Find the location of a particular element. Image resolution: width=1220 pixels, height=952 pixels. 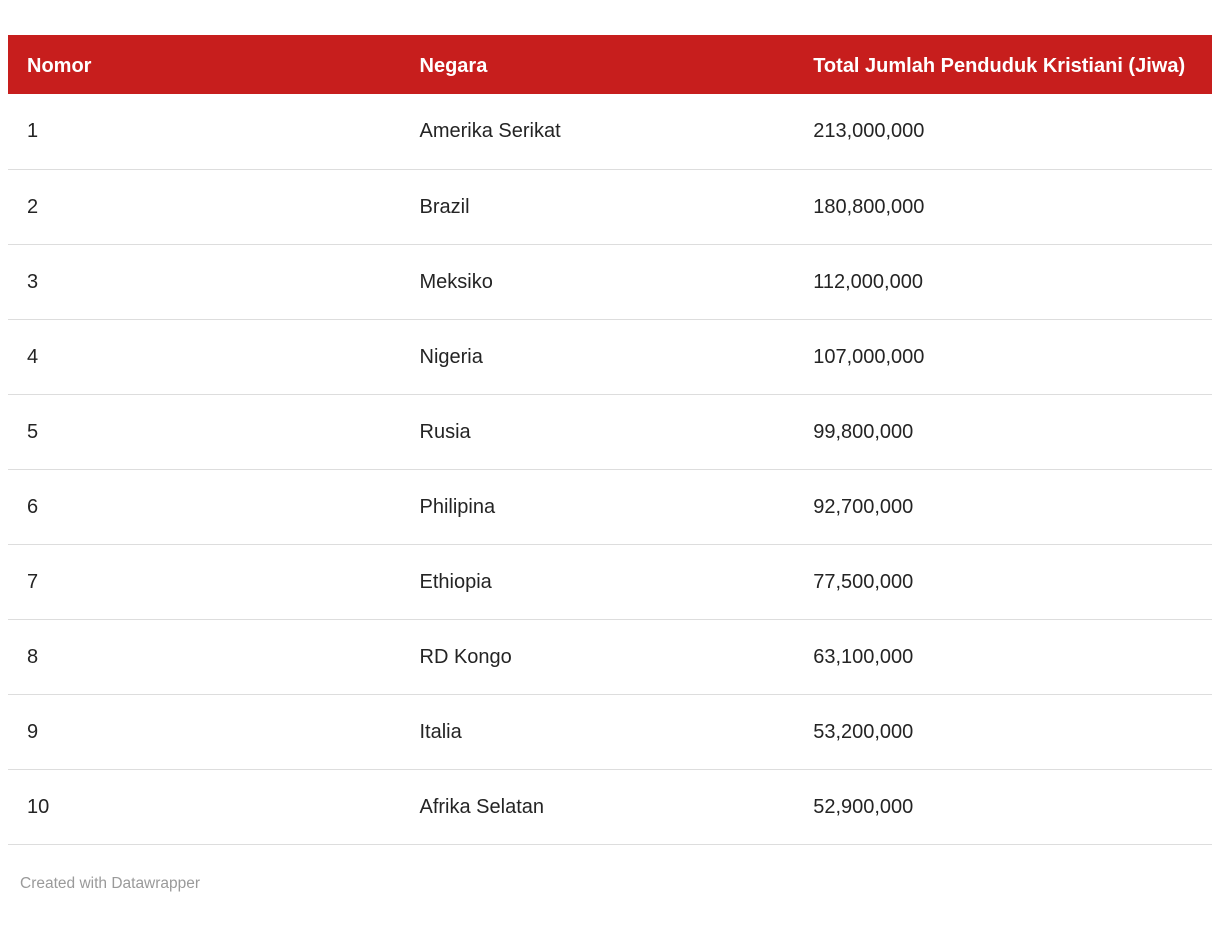

cell-negara: Nigeria is located at coordinates (597, 357).